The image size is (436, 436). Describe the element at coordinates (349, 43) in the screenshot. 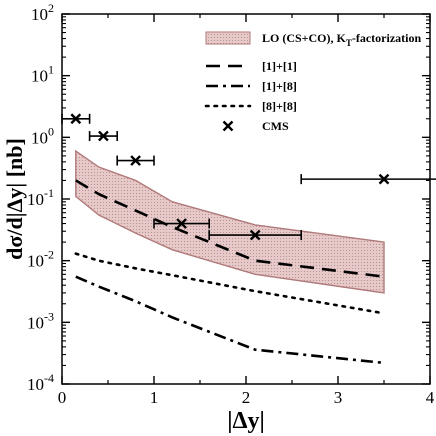

I see `legend-band-sub: T` at that location.